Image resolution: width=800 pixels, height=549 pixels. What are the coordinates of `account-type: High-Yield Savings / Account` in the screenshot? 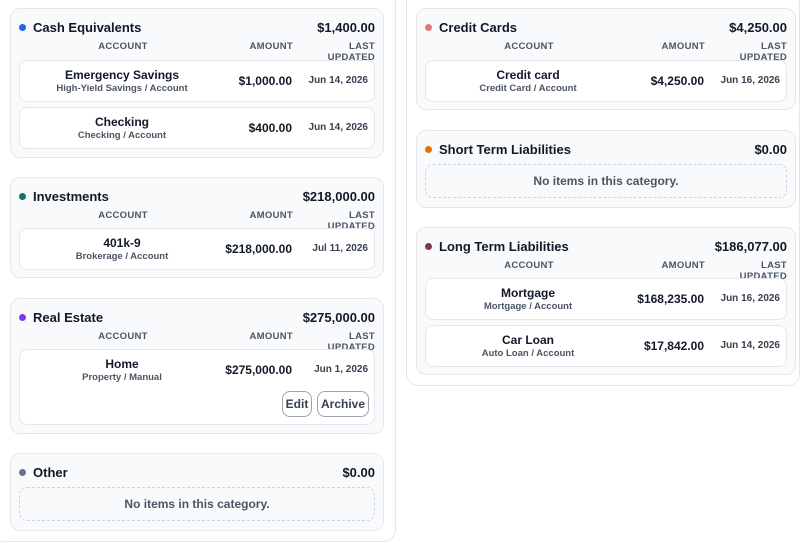 It's located at (122, 88).